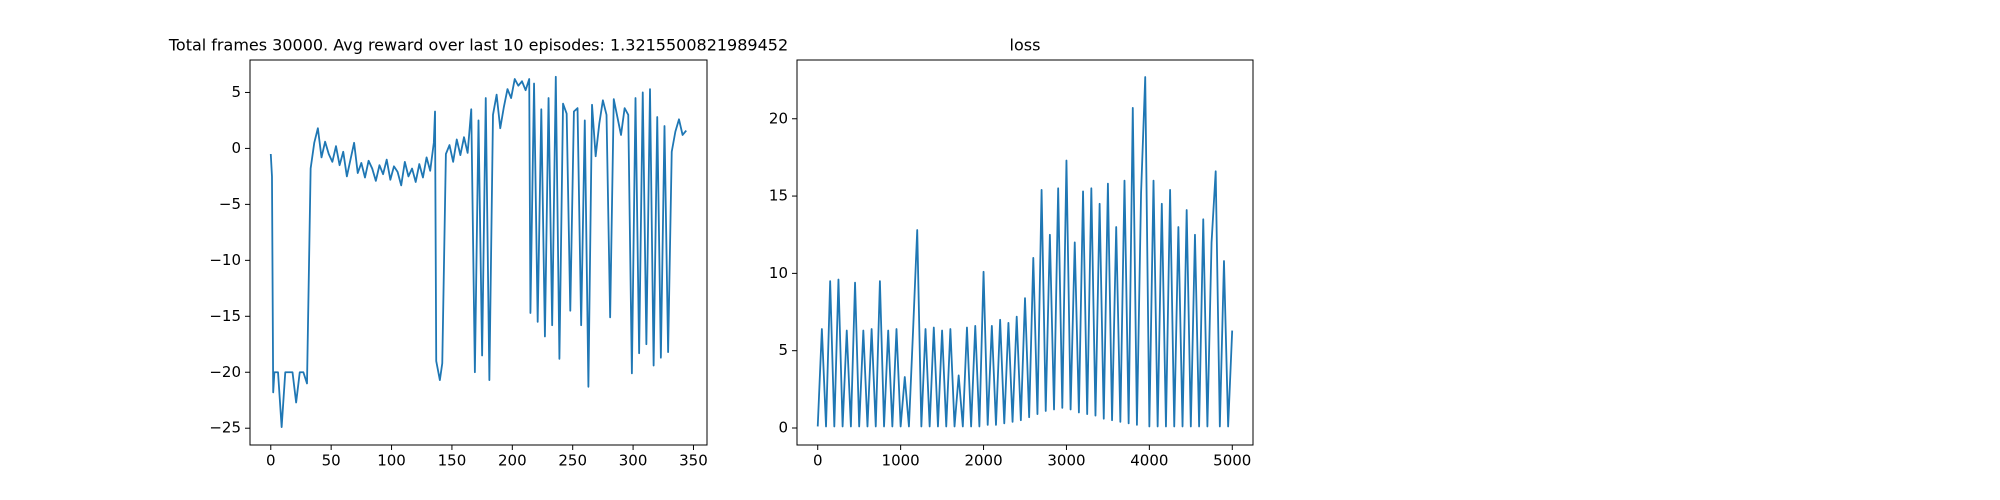  What do you see at coordinates (572, 461) in the screenshot?
I see `x-tick-label: 250` at bounding box center [572, 461].